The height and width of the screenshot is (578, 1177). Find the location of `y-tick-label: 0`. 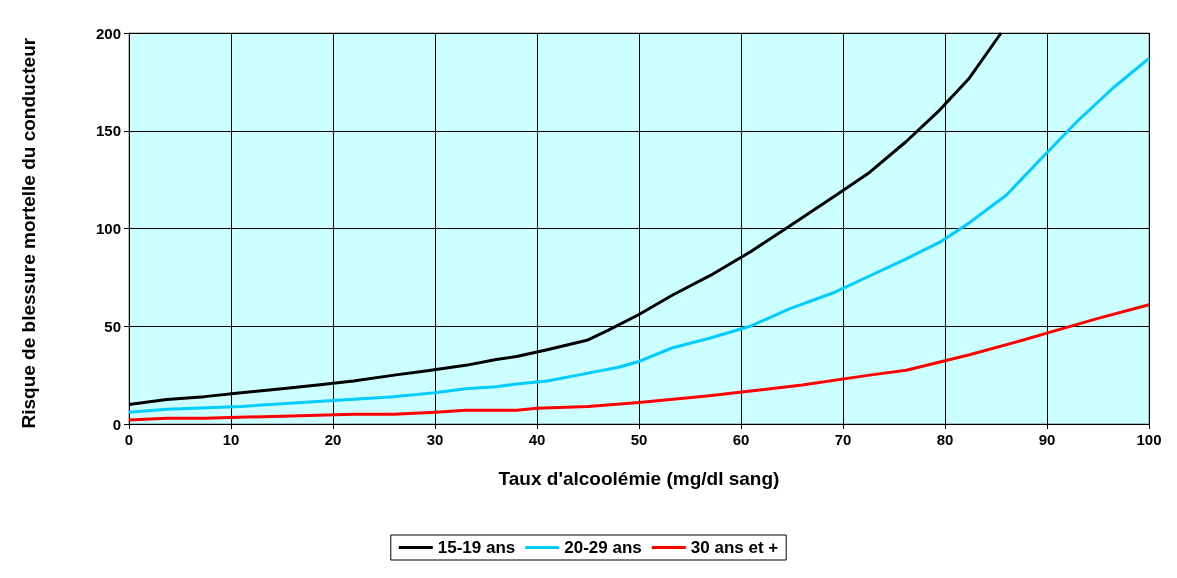

y-tick-label: 0 is located at coordinates (116, 424).